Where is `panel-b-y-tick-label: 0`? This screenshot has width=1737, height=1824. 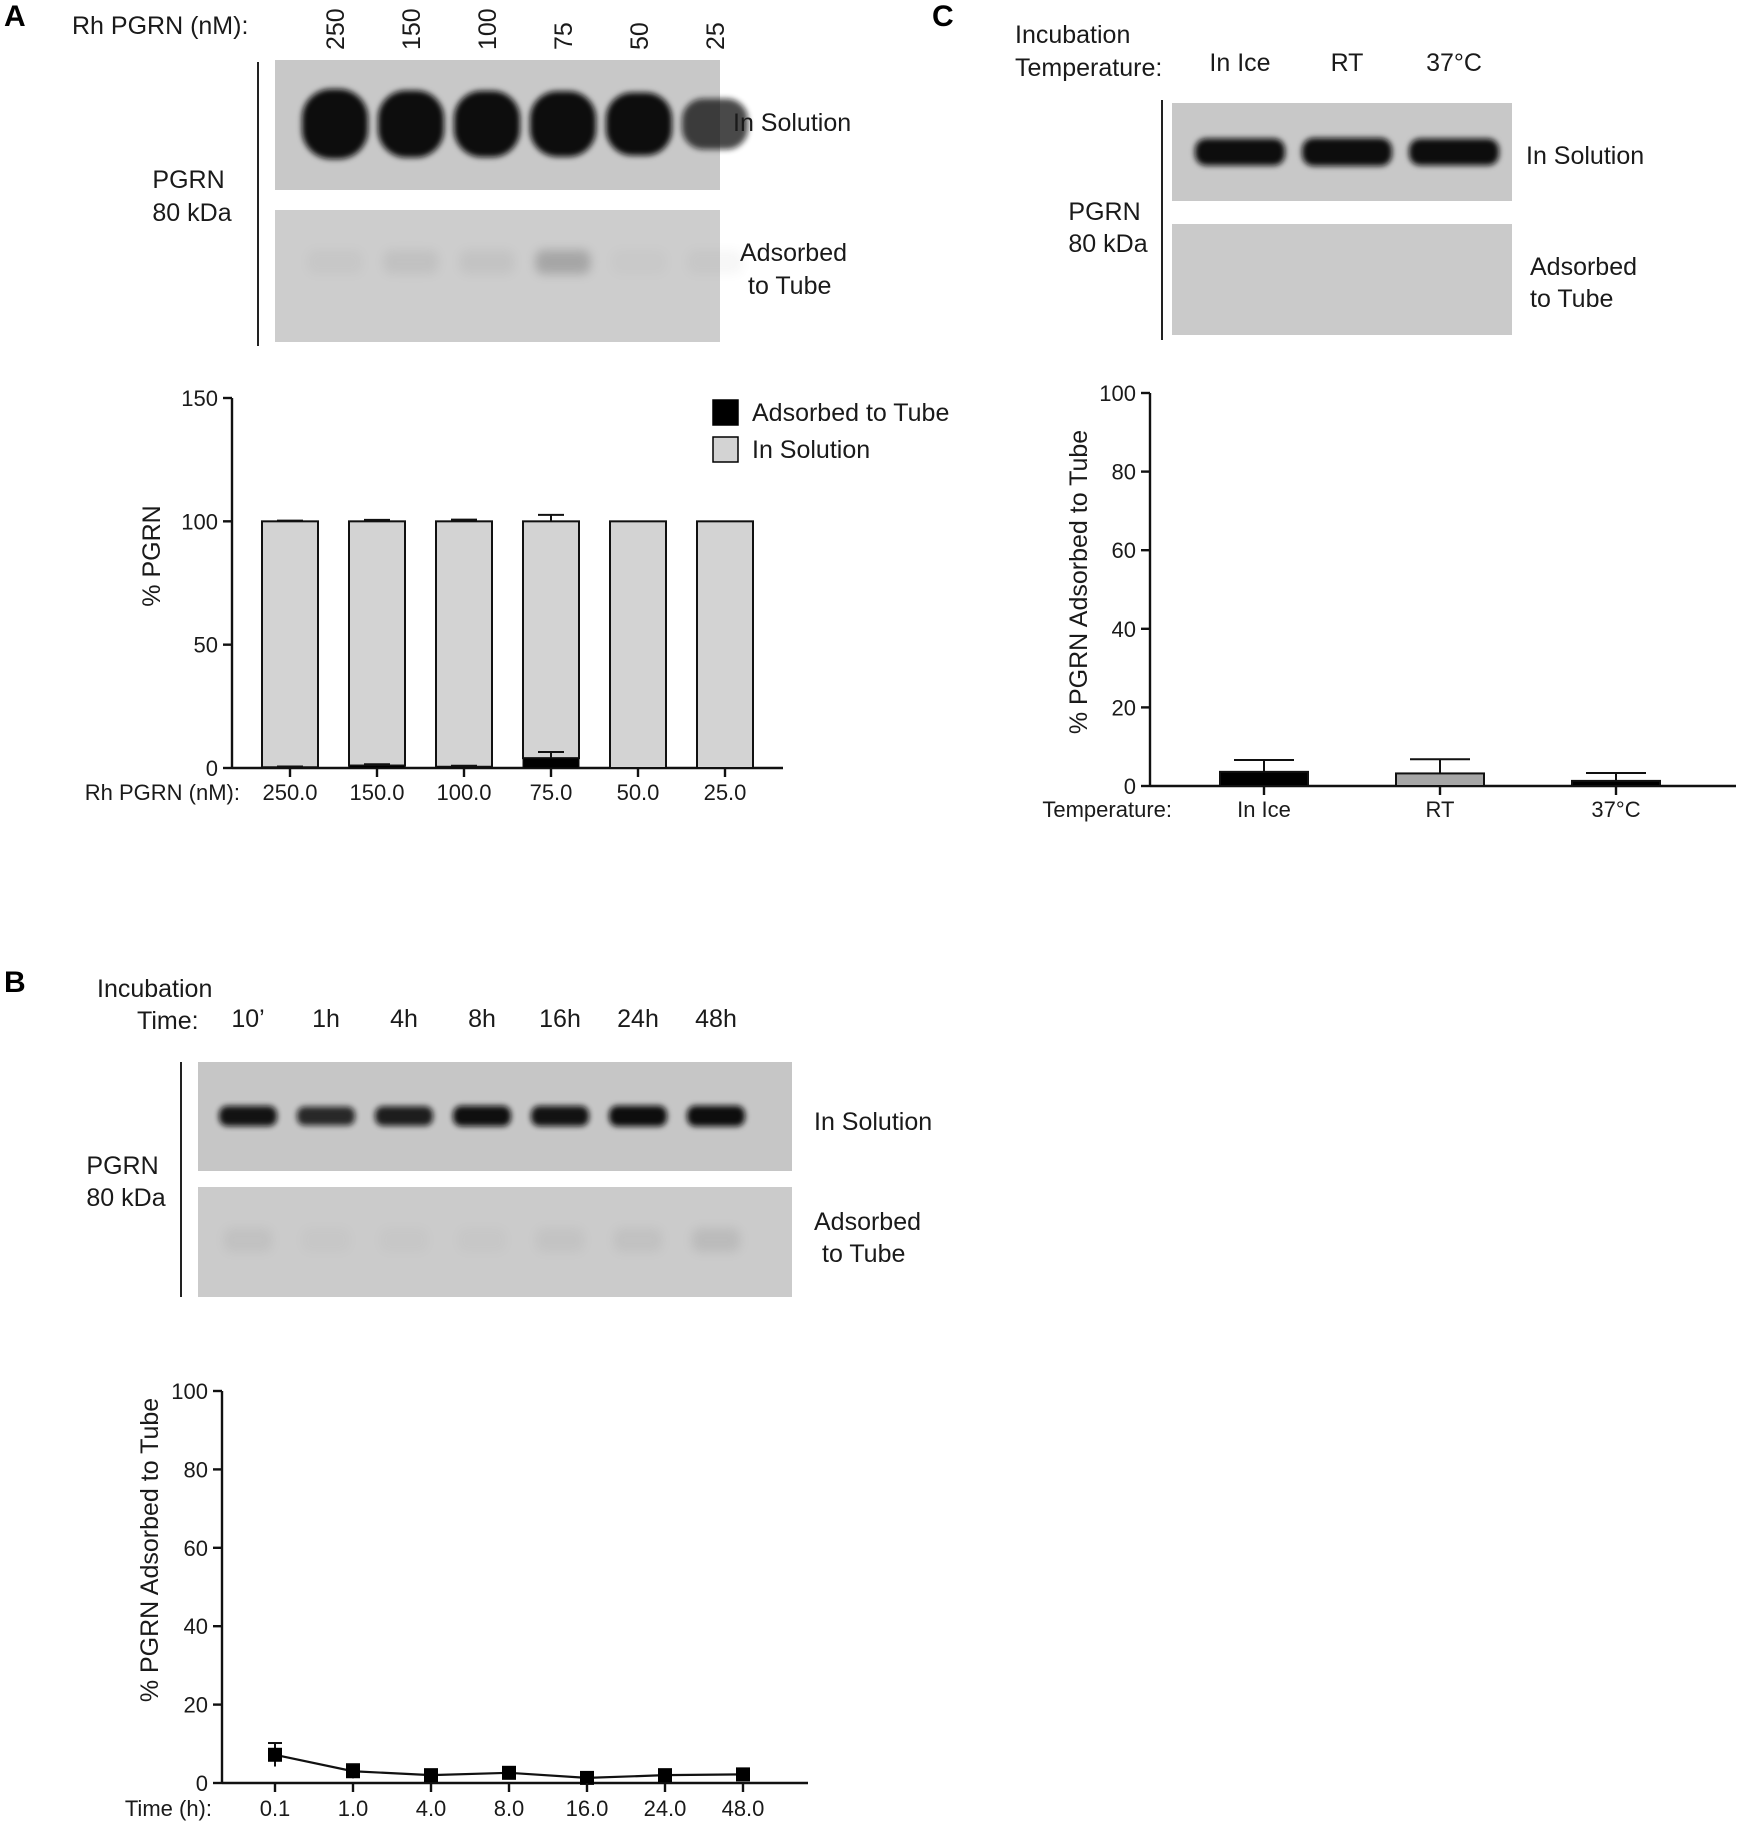 panel-b-y-tick-label: 0 is located at coordinates (202, 1783).